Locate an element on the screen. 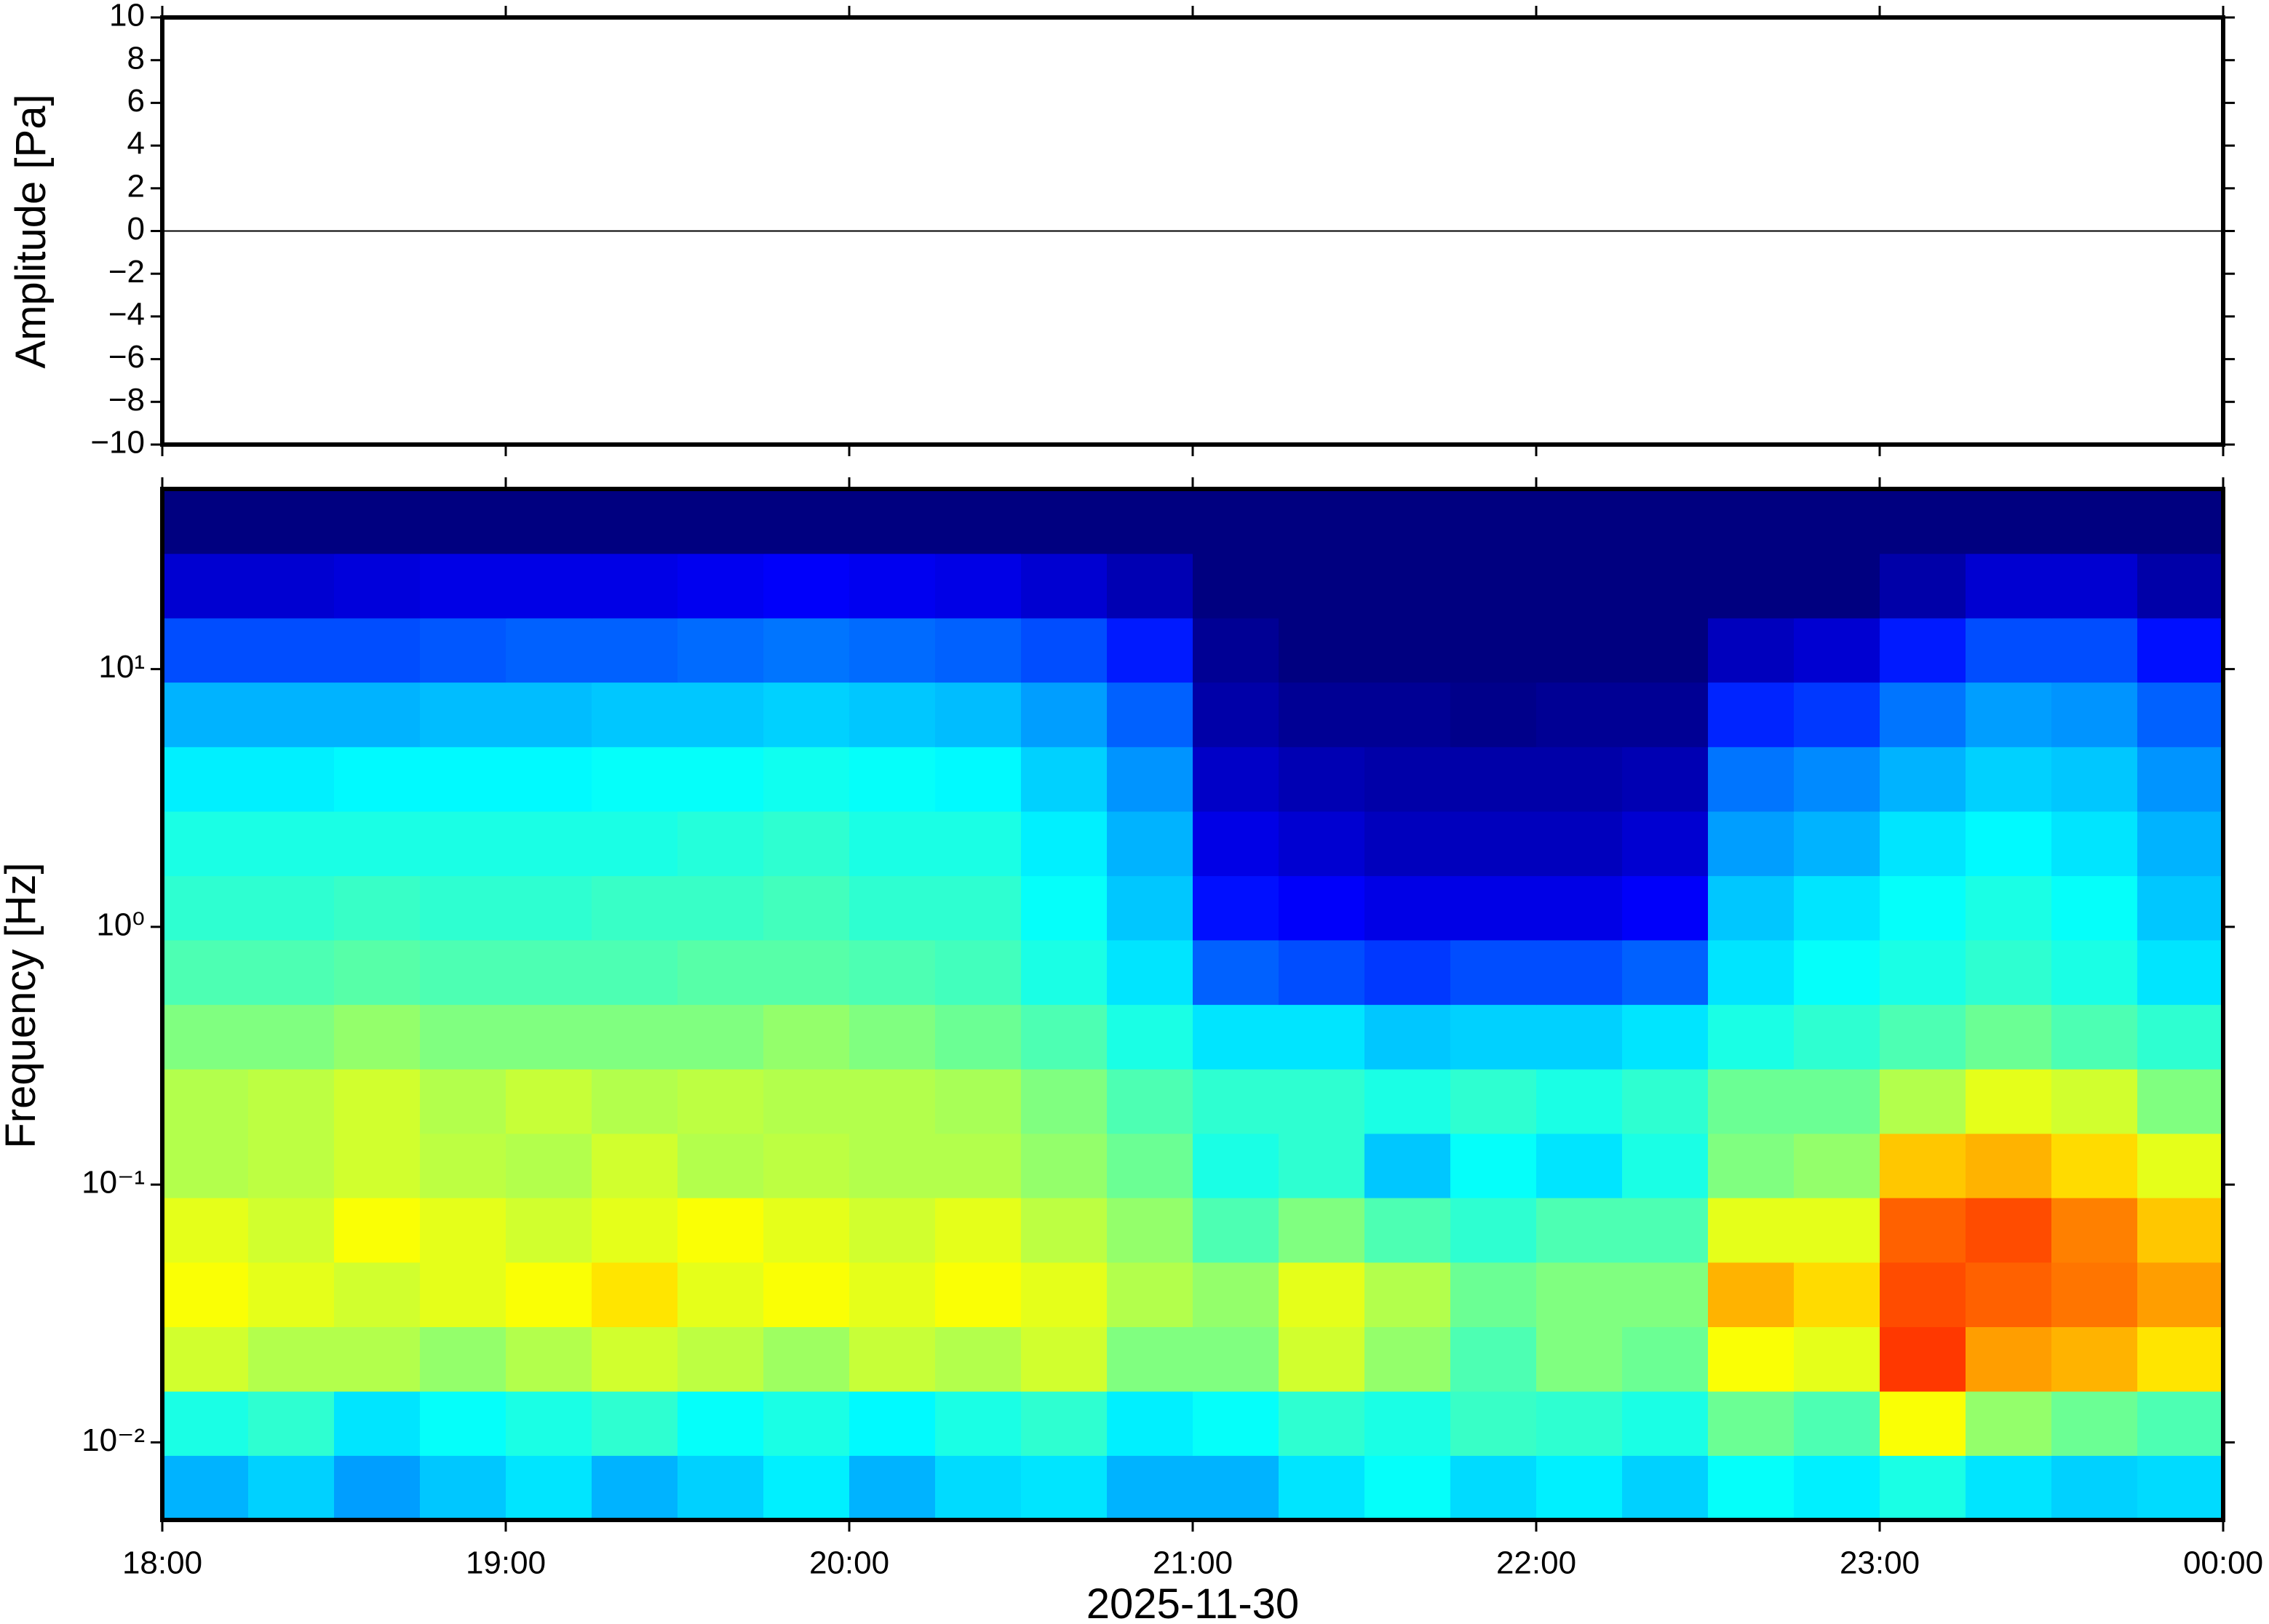 This screenshot has width=2269, height=1624. y-tick-label: 0 is located at coordinates (136, 229).